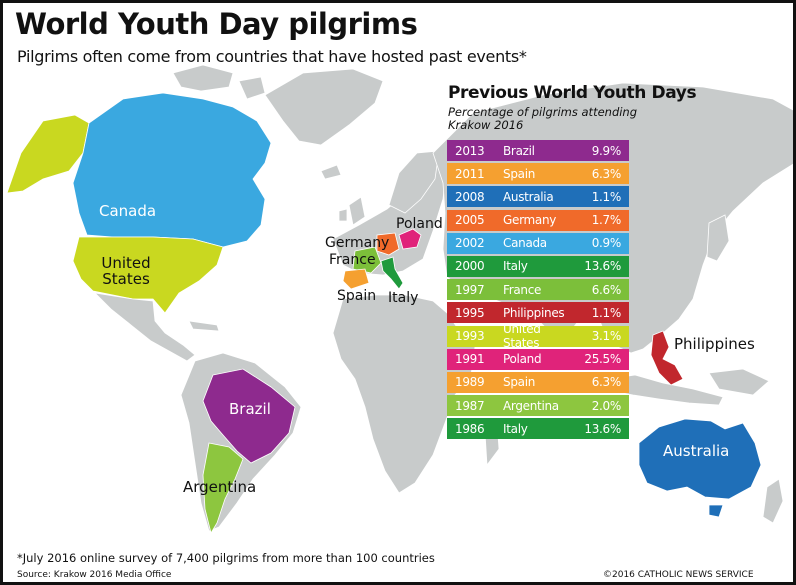 The width and height of the screenshot is (796, 585). Describe the element at coordinates (666, 390) in the screenshot. I see `indonesia-shape` at that location.